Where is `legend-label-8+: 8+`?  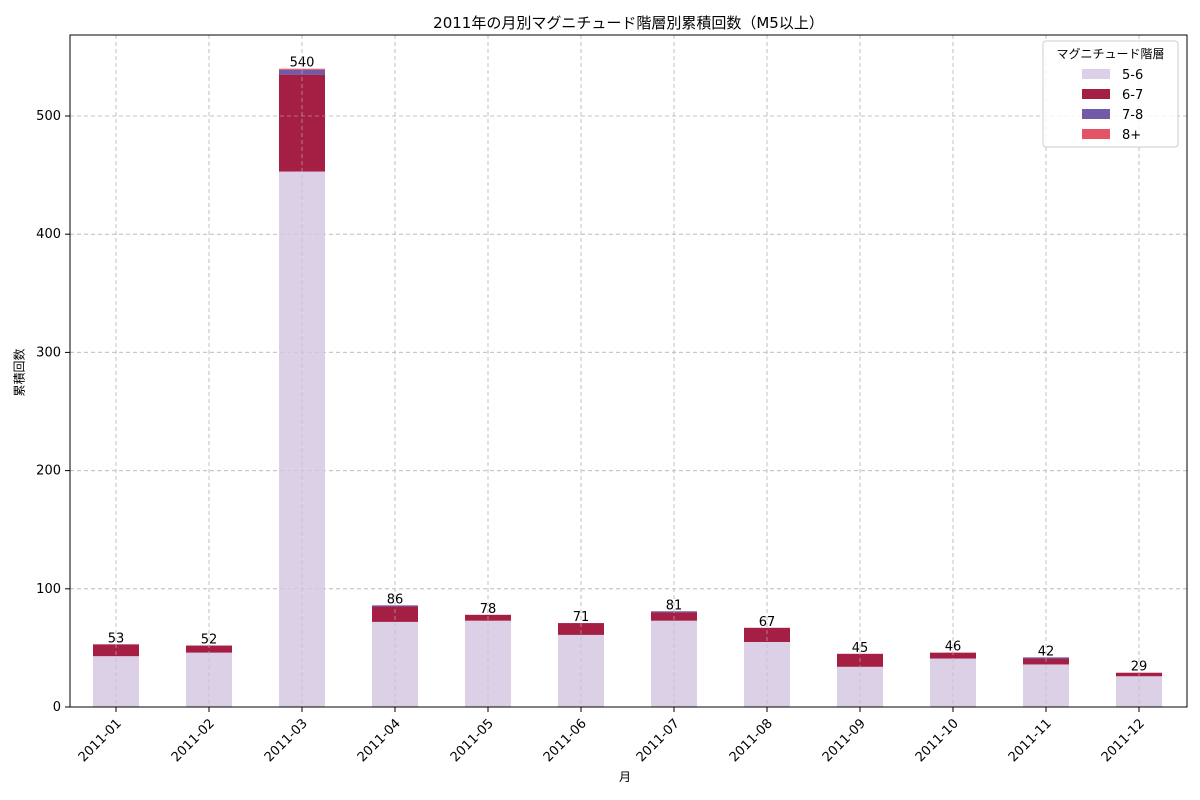
legend-label-8+: 8+ is located at coordinates (1131, 135).